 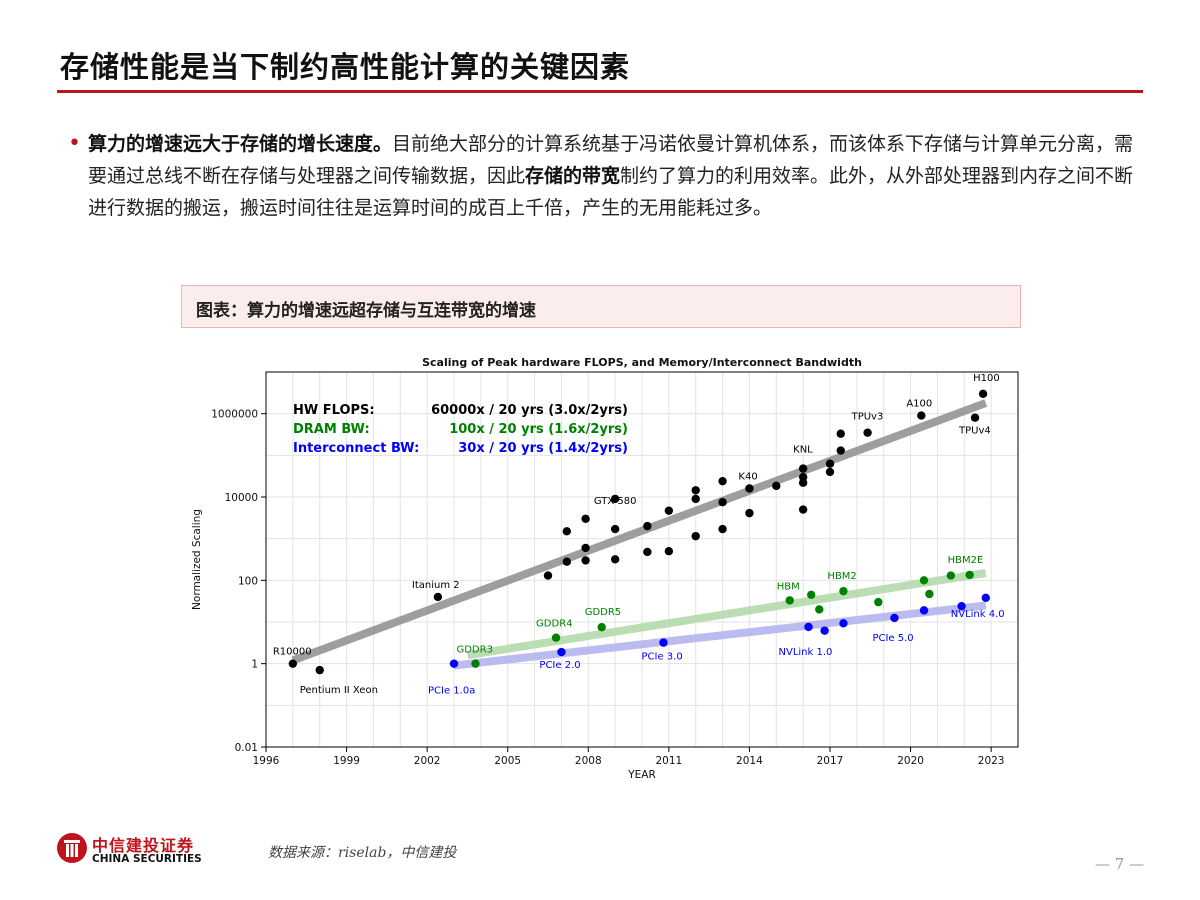 What do you see at coordinates (978, 614) in the screenshot?
I see `point-annotation-label: NVLink 4.0` at bounding box center [978, 614].